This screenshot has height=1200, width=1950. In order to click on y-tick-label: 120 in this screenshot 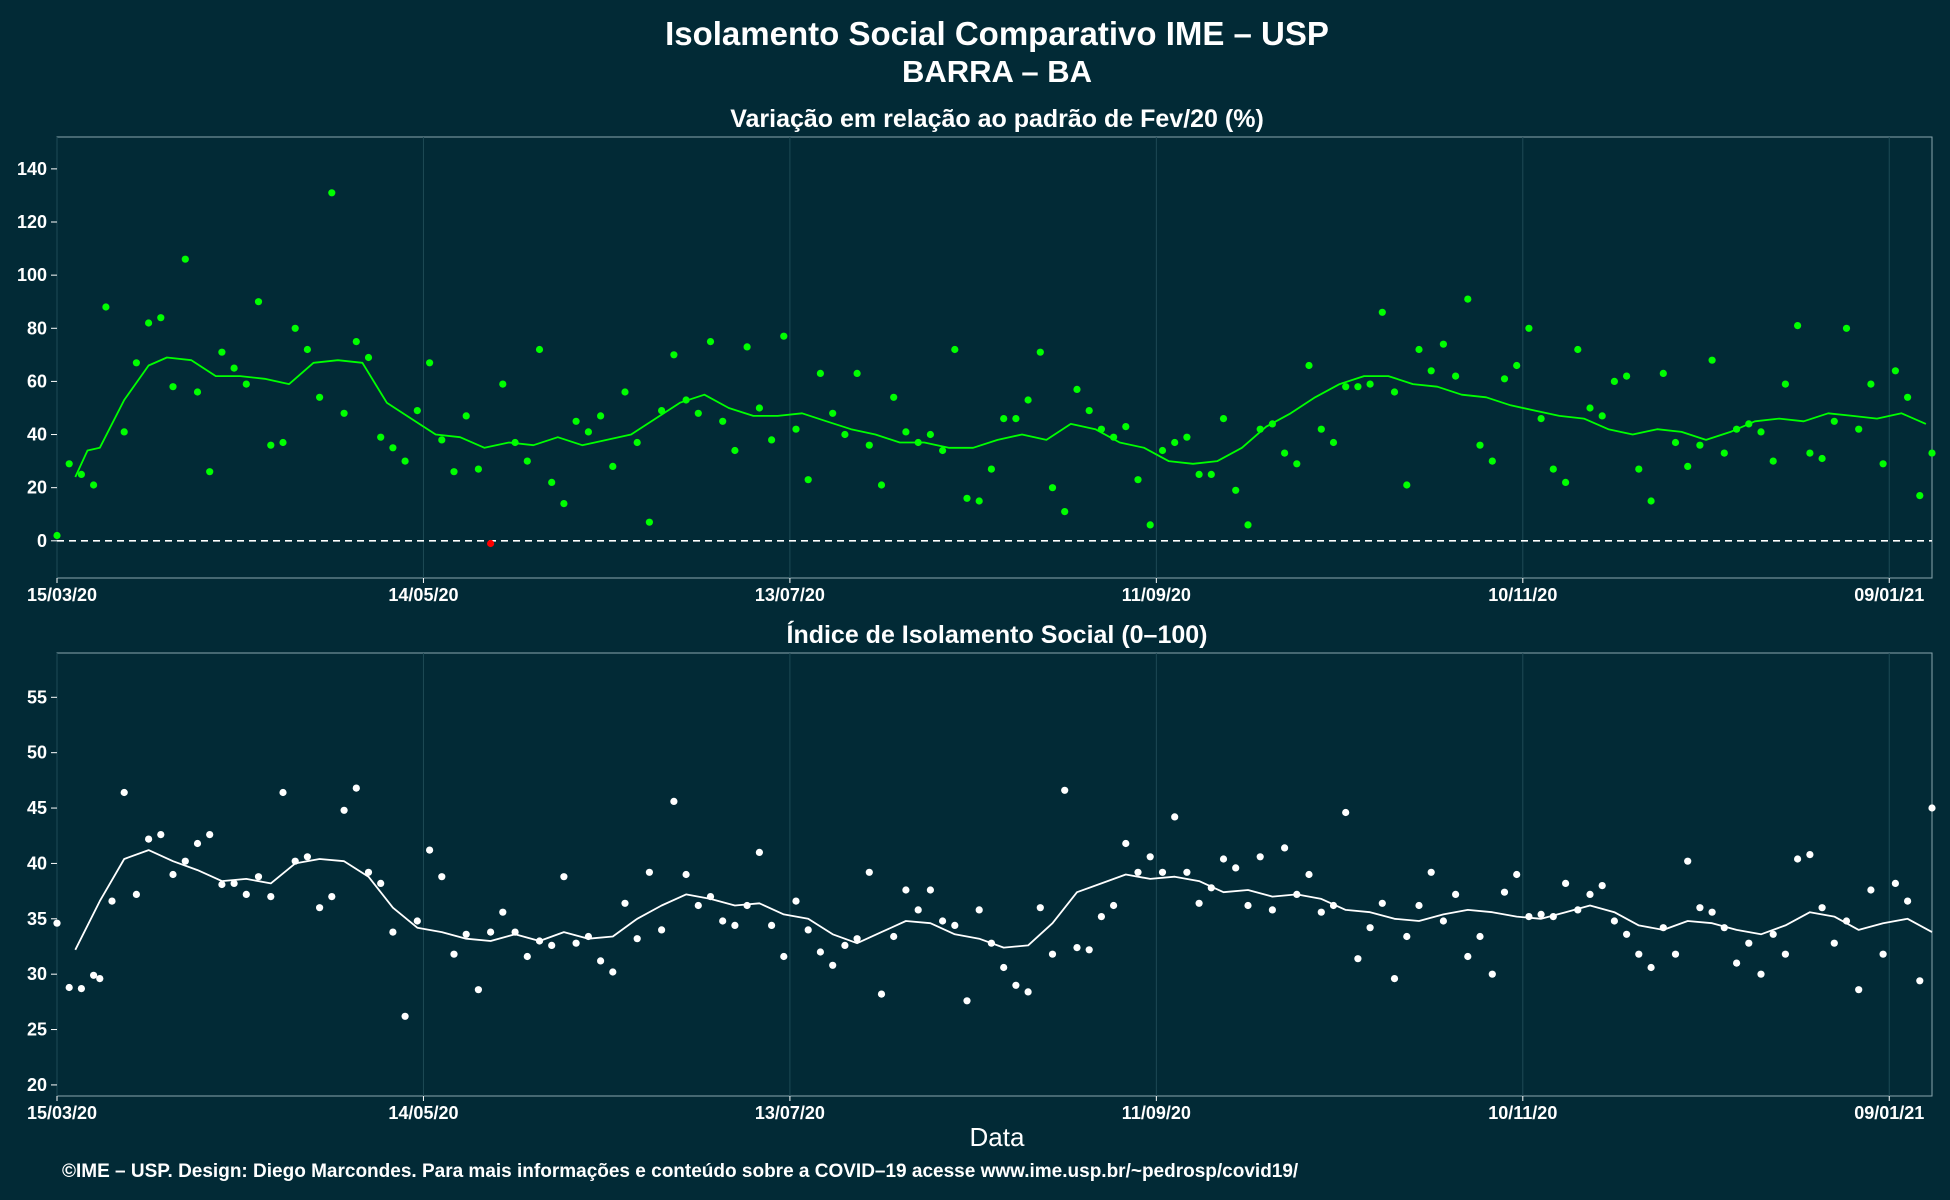, I will do `click(32, 222)`.